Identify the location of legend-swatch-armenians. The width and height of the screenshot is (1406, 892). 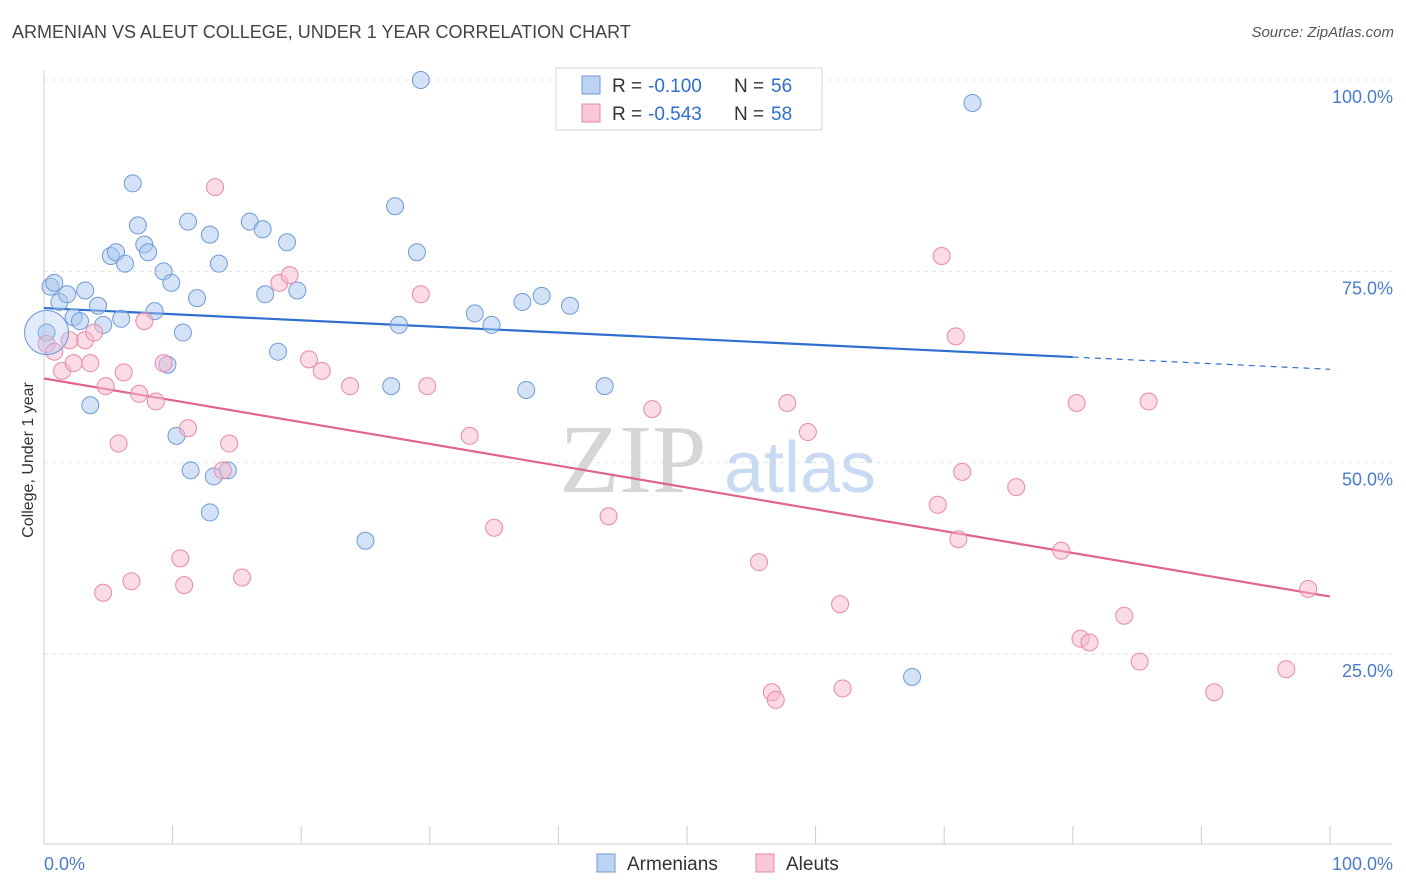
(591, 85).